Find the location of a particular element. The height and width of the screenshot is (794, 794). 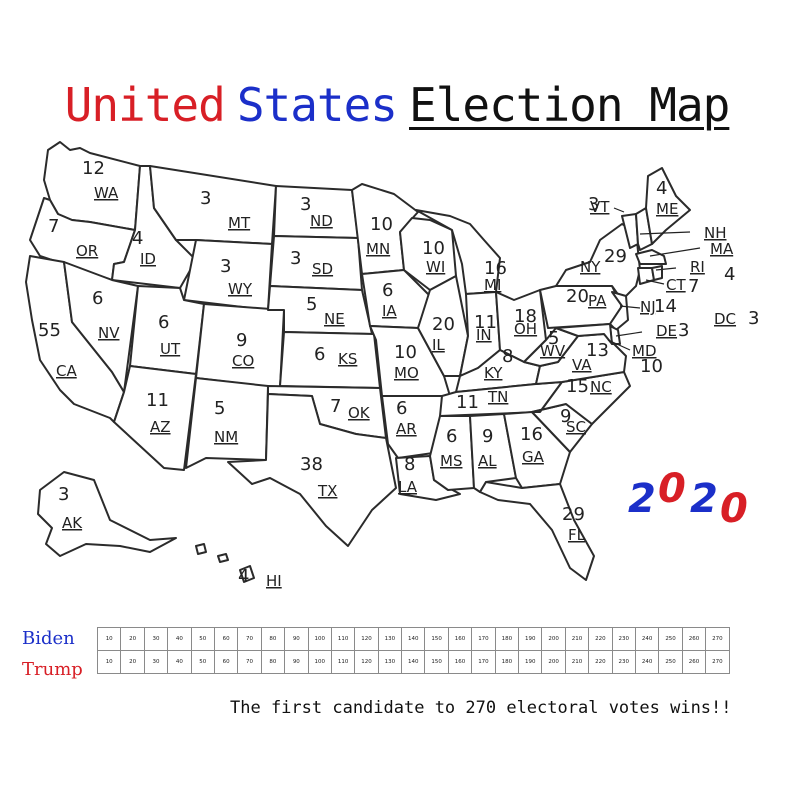

electoral-votes-al: 9 is located at coordinates (487, 436).